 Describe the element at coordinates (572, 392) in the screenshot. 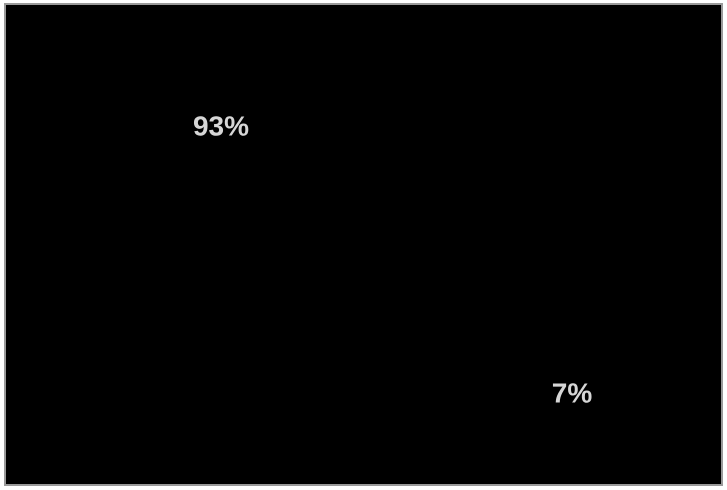

I see `data-label-1: 7%` at that location.